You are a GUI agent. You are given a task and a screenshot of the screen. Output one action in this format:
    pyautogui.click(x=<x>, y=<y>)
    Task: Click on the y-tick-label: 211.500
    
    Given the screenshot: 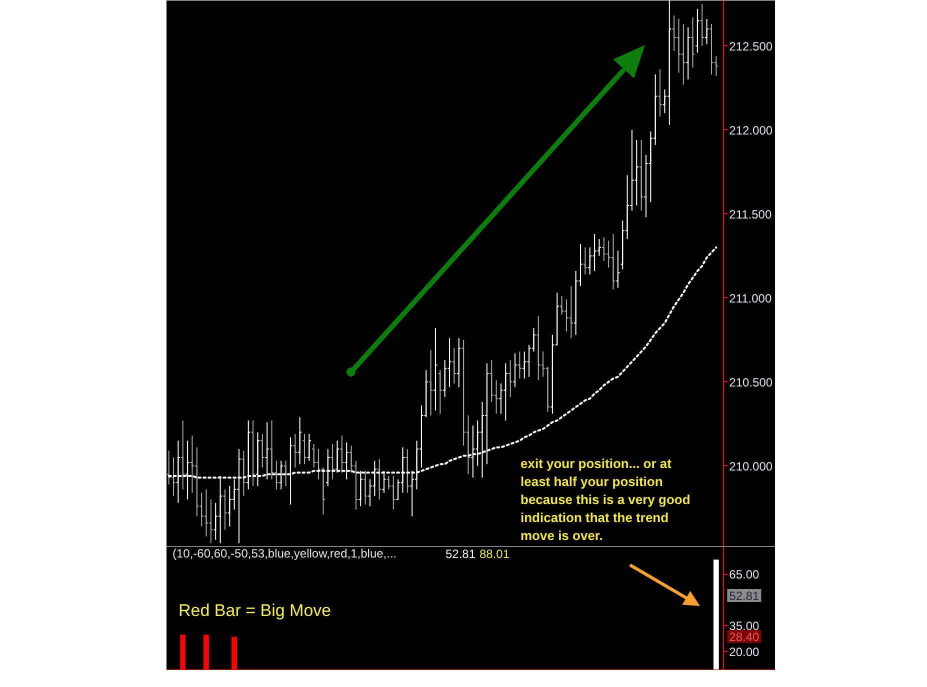 What is the action you would take?
    pyautogui.click(x=750, y=214)
    